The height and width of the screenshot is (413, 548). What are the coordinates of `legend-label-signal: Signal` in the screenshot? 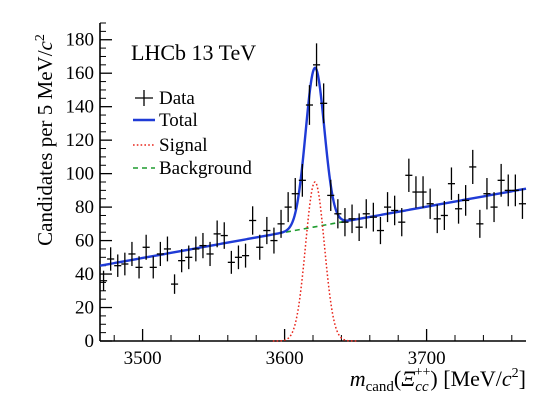 It's located at (183, 145).